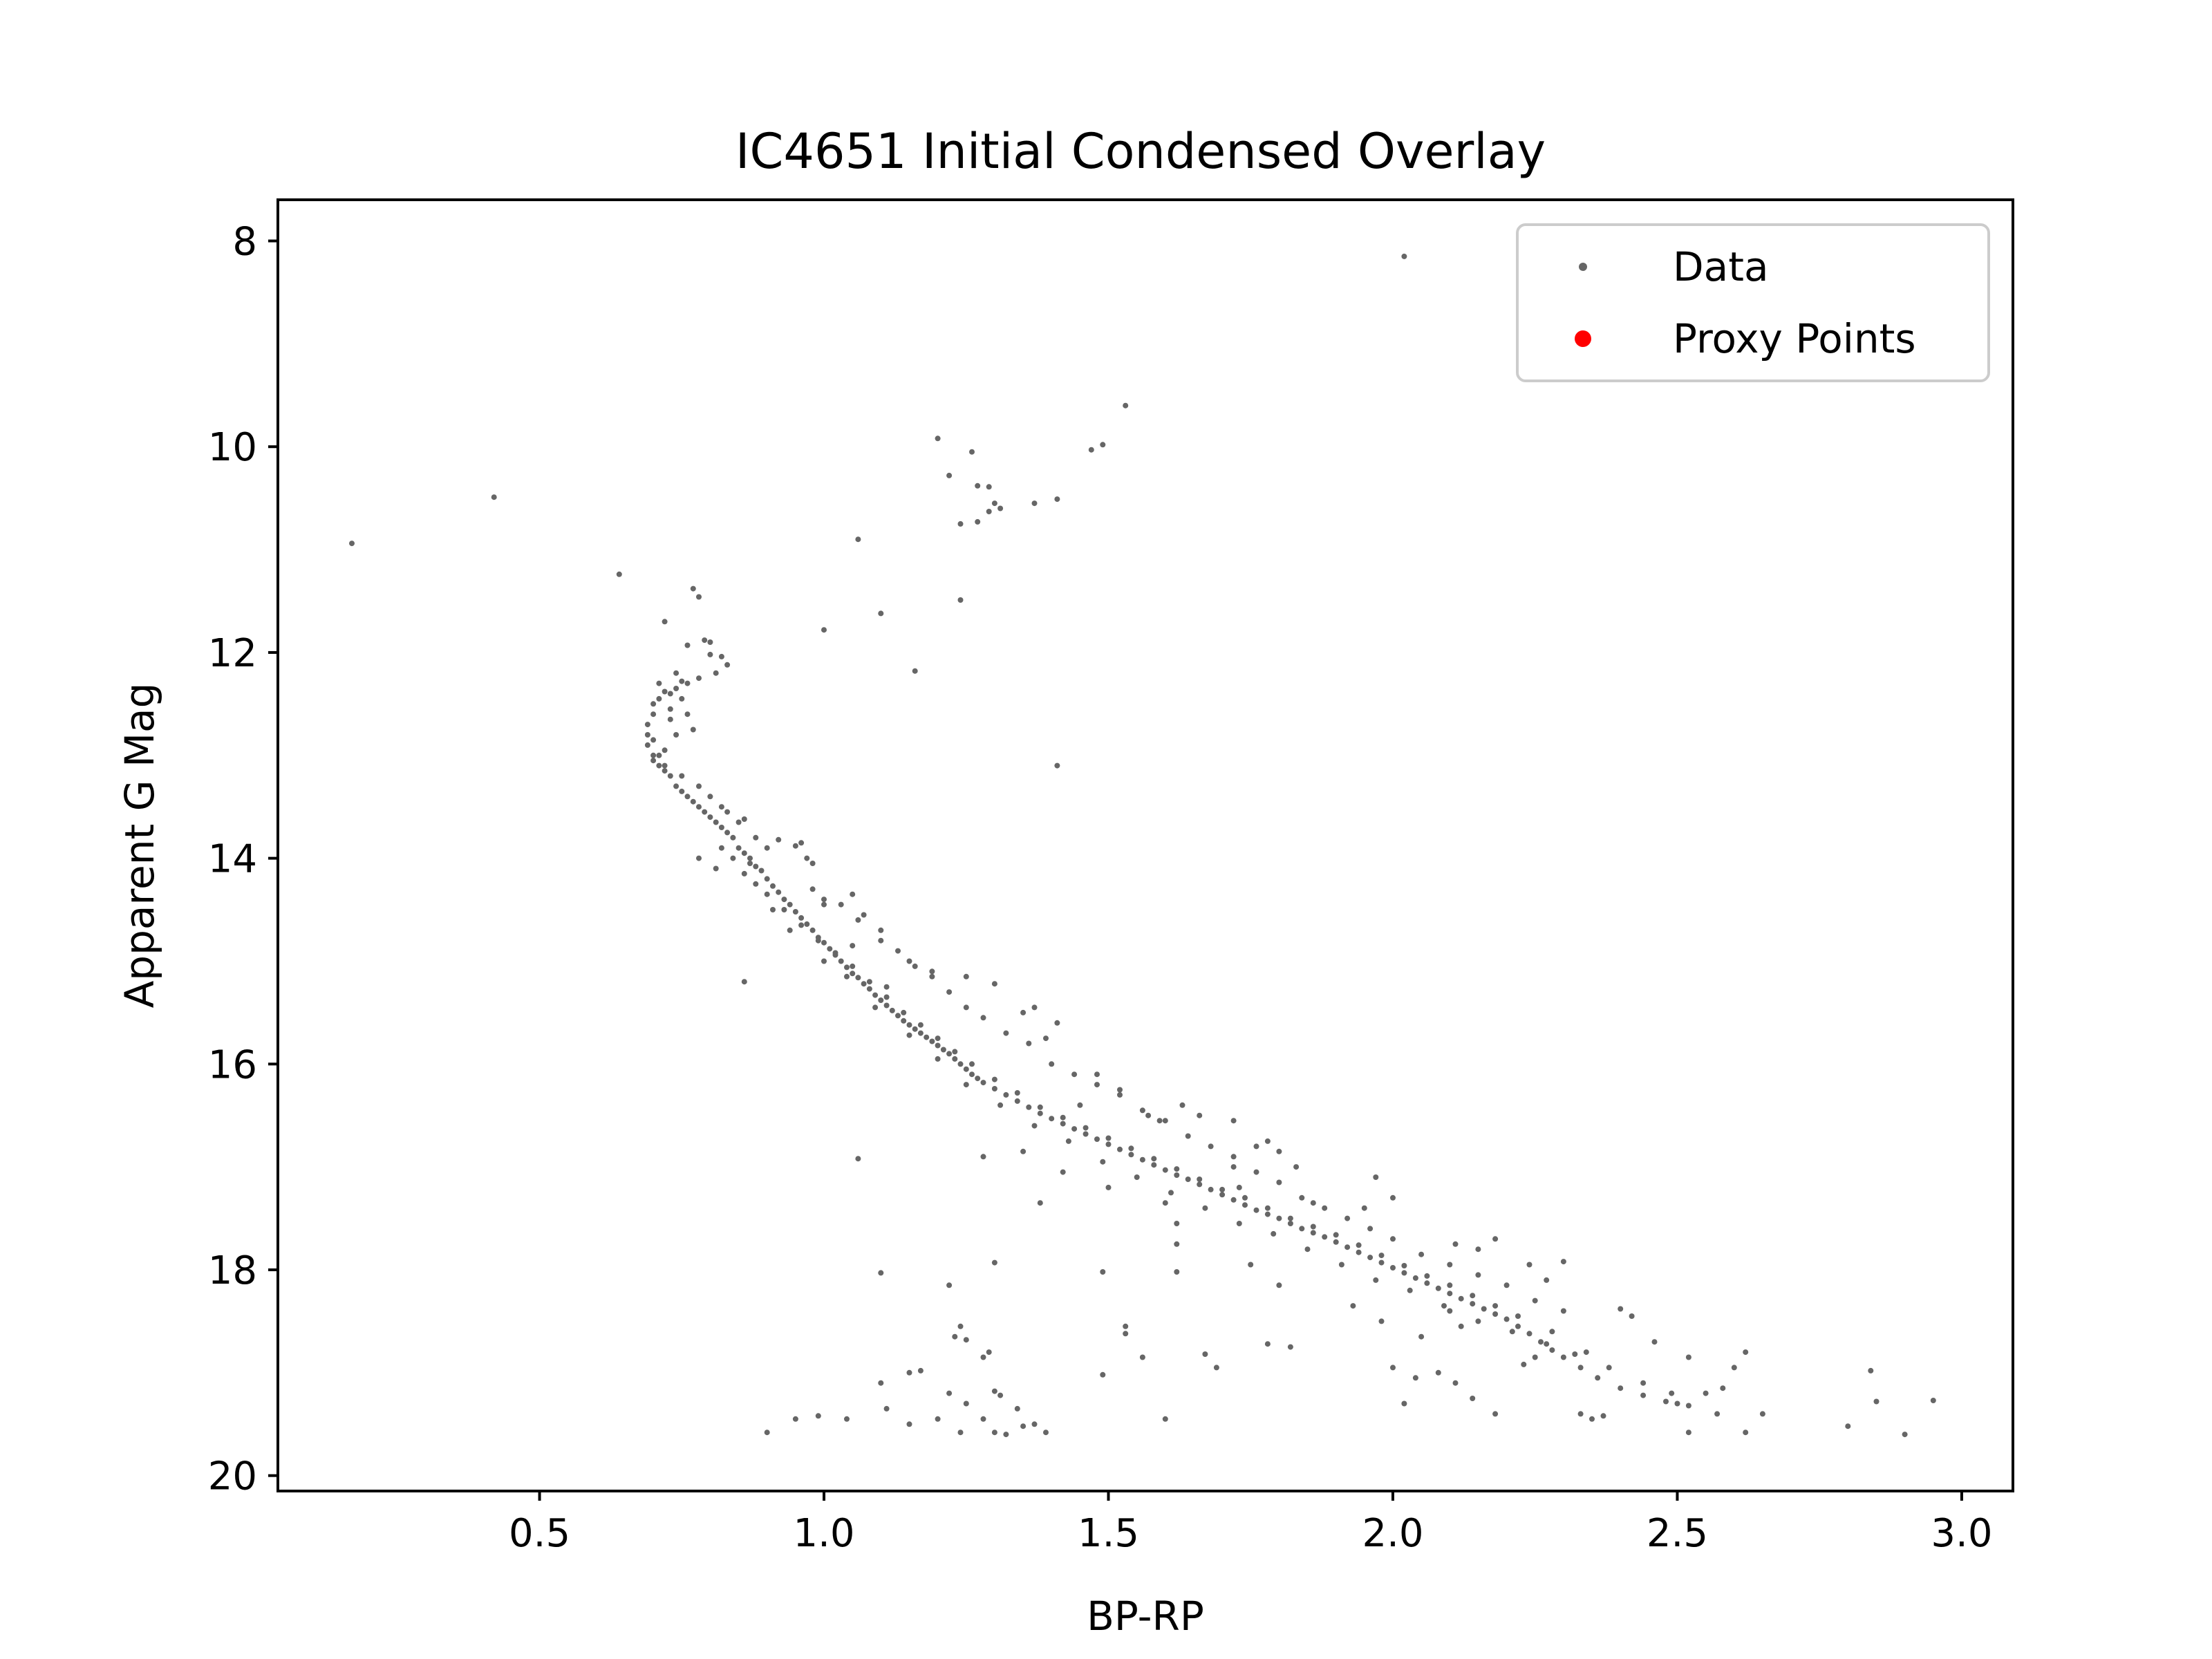 The width and height of the screenshot is (2212, 1659). I want to click on y-tick-label: 10, so click(232, 447).